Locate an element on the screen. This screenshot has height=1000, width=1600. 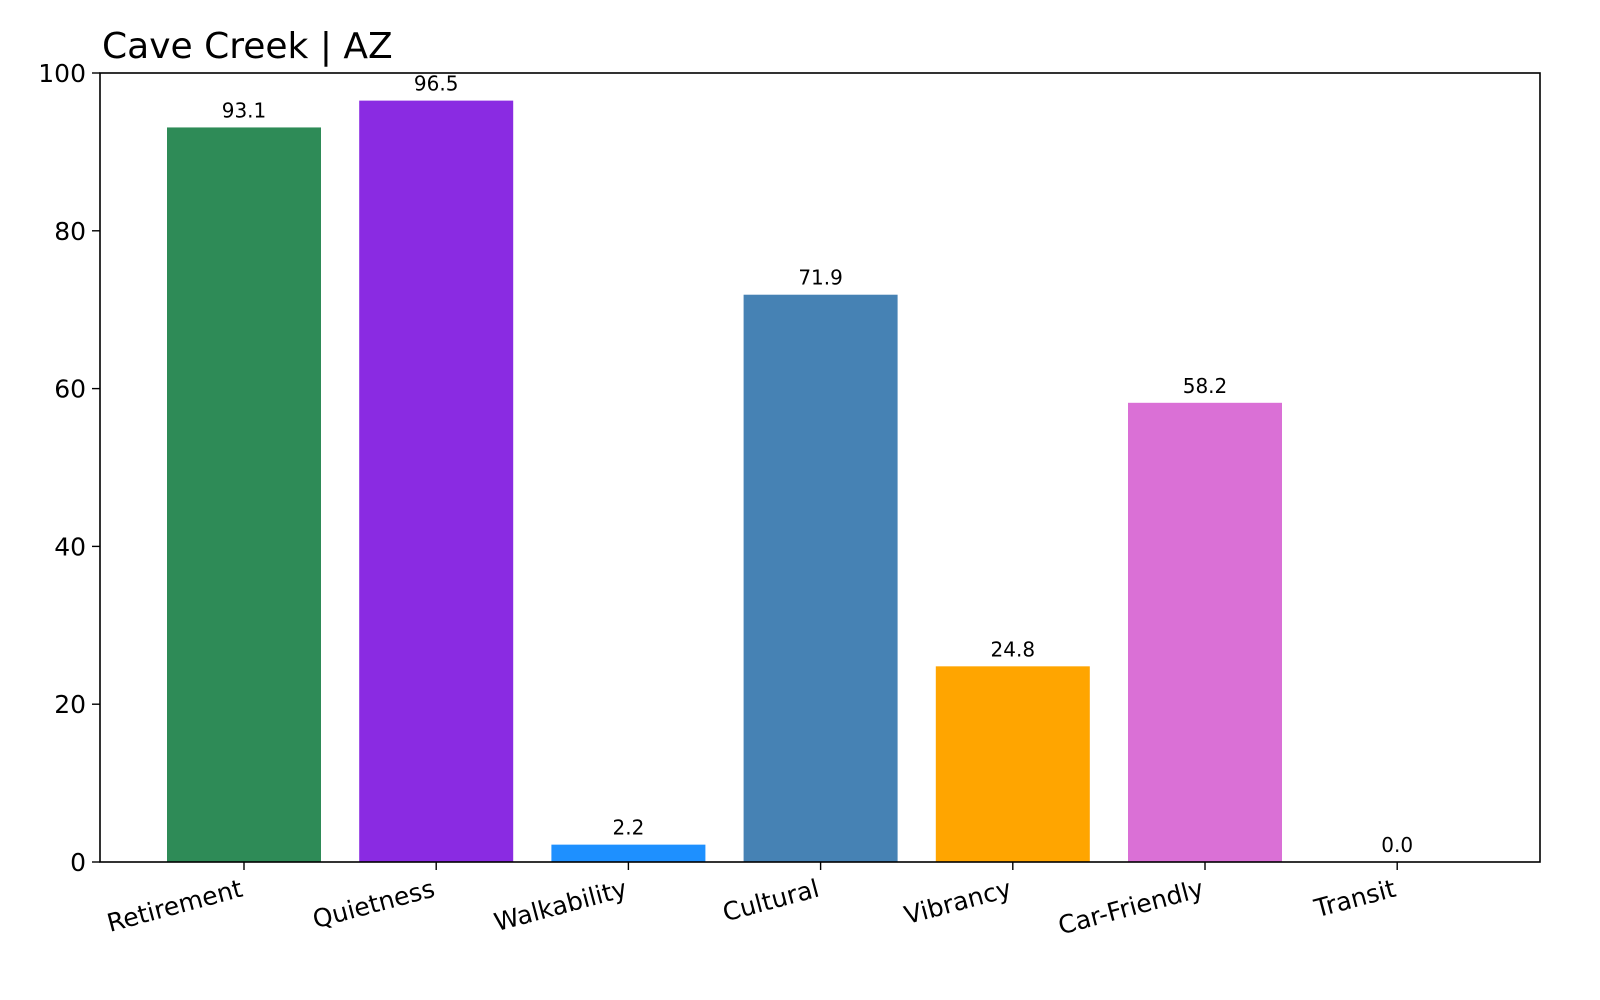
bar-cultural is located at coordinates (820, 578).